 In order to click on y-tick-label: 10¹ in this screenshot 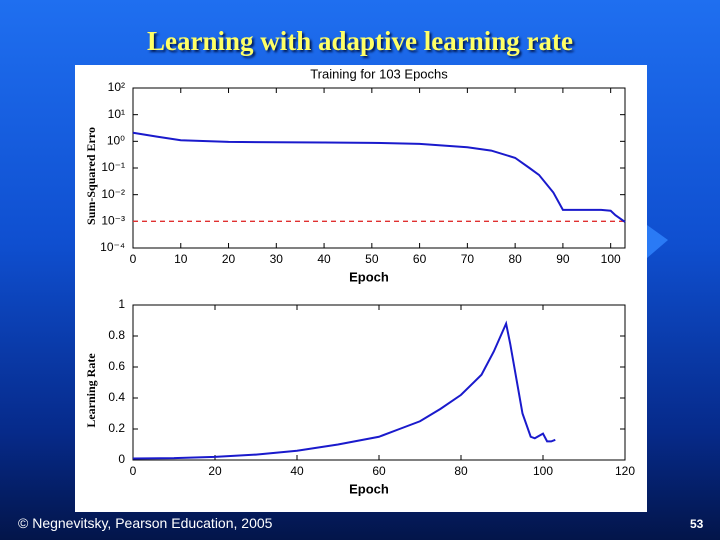, I will do `click(116, 114)`.